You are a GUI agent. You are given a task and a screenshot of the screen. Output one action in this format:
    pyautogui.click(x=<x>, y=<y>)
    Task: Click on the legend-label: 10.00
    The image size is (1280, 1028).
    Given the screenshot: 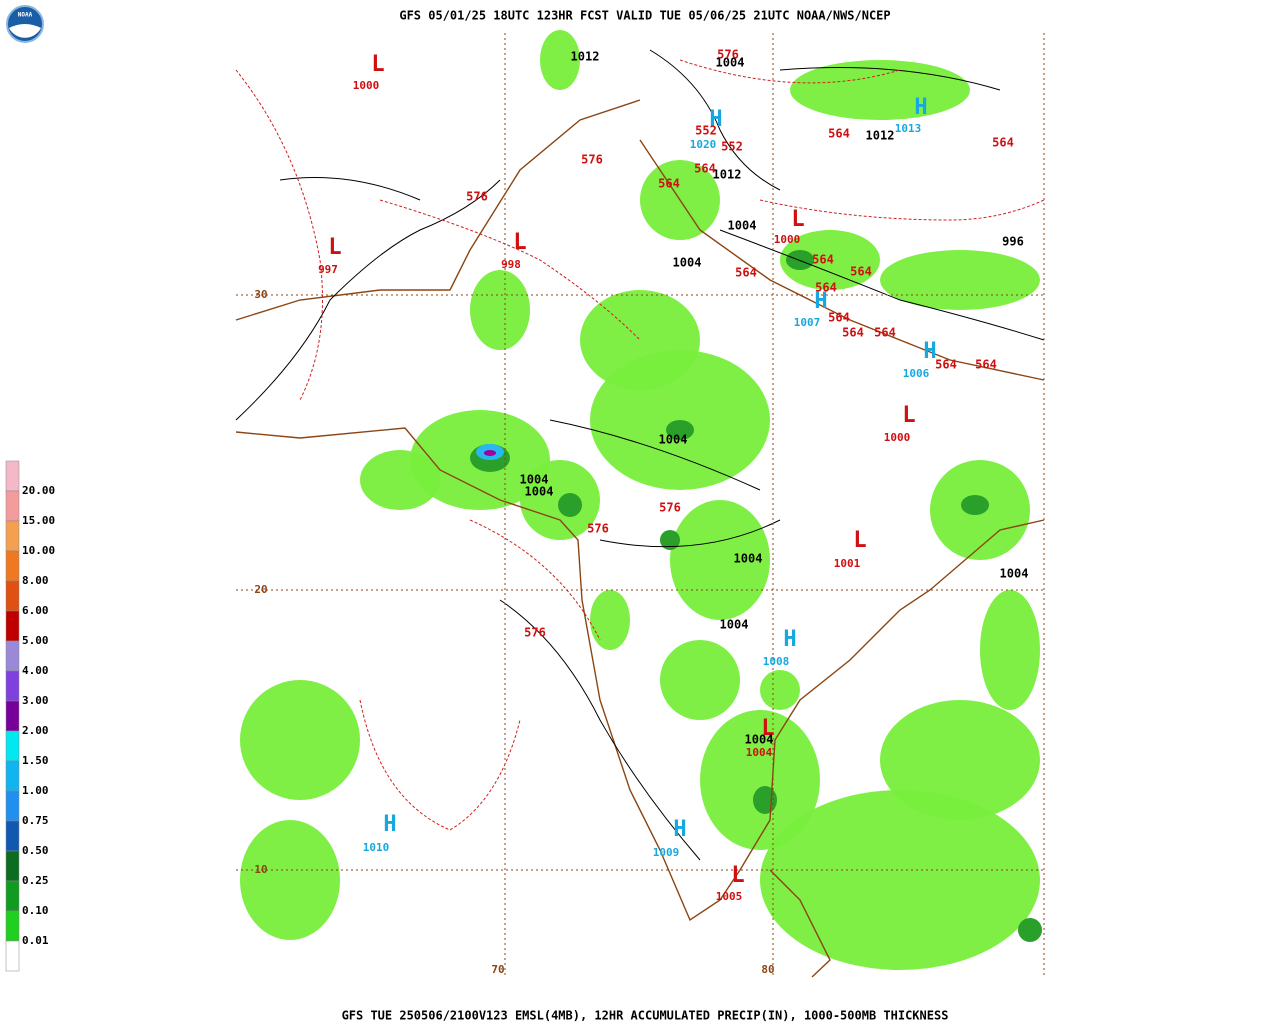 What is the action you would take?
    pyautogui.click(x=38, y=550)
    